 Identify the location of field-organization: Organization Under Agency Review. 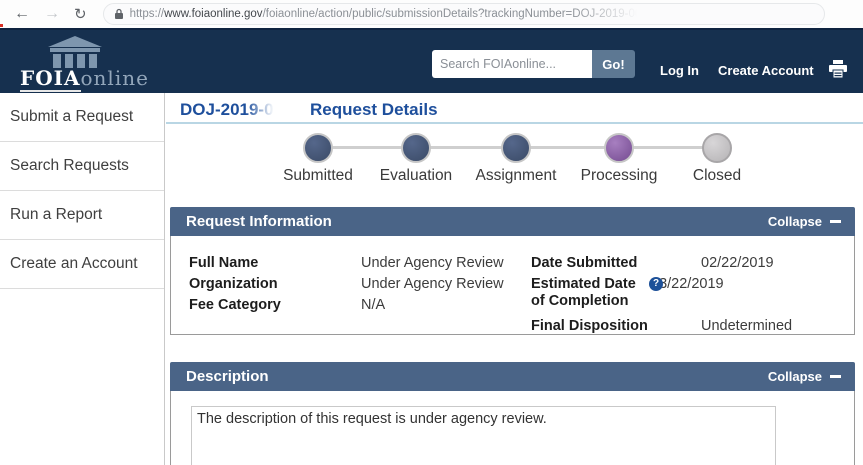
(354, 284).